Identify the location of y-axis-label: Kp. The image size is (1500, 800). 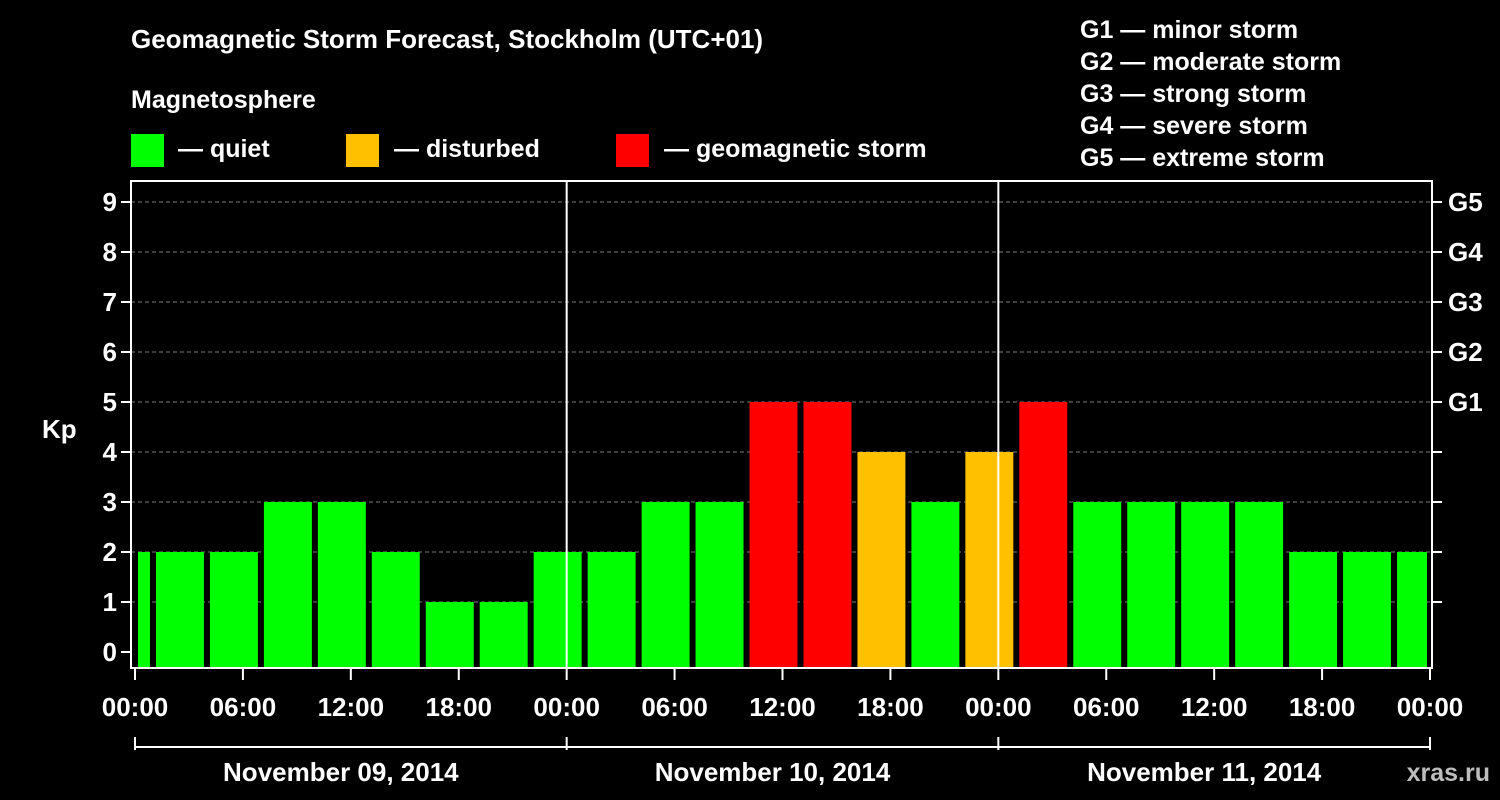
(59, 429).